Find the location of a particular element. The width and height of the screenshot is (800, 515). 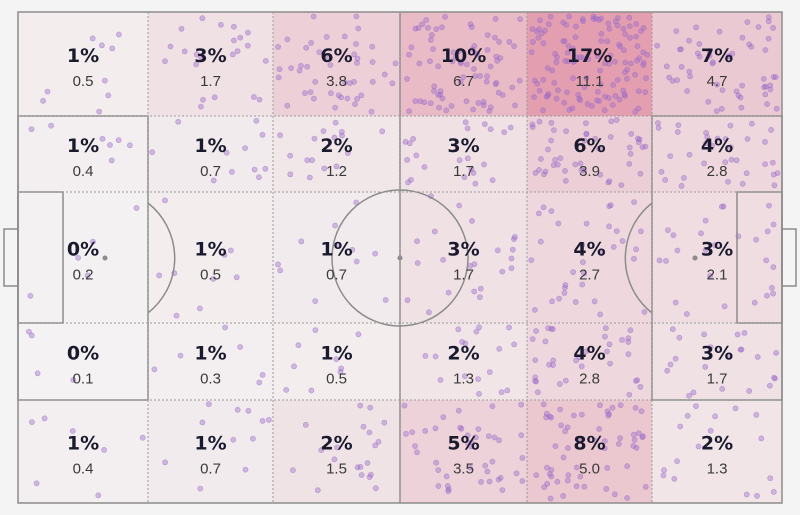

zone-value-label: 0.7 is located at coordinates (210, 469).